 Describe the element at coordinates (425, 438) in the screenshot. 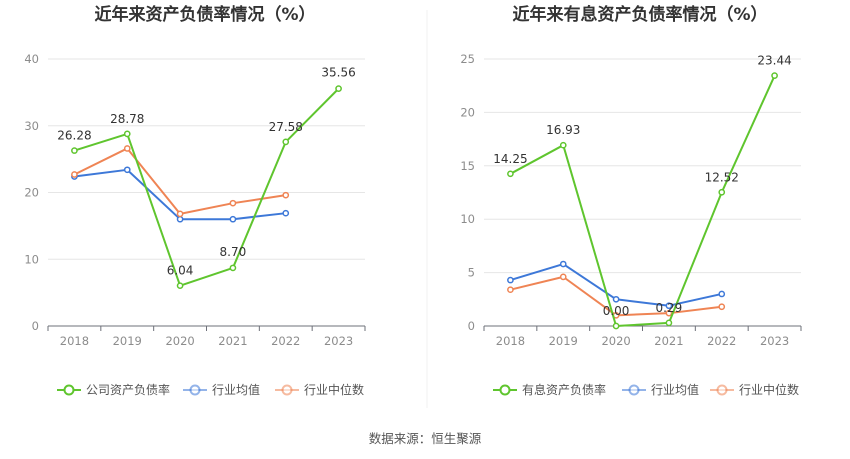

I see `source-label: 数据来源：恒生聚源` at that location.